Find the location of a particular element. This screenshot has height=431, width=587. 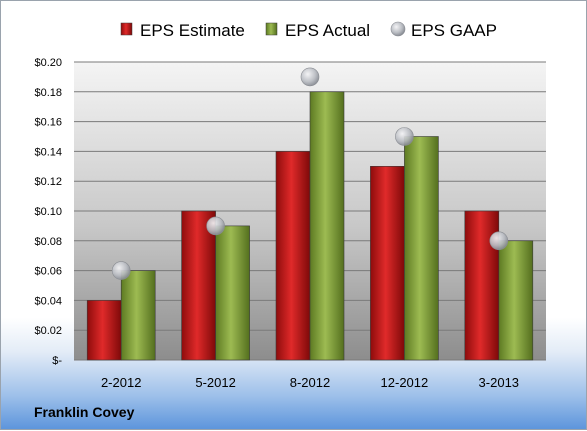

y-tick-label: $0.20 is located at coordinates (48, 63).